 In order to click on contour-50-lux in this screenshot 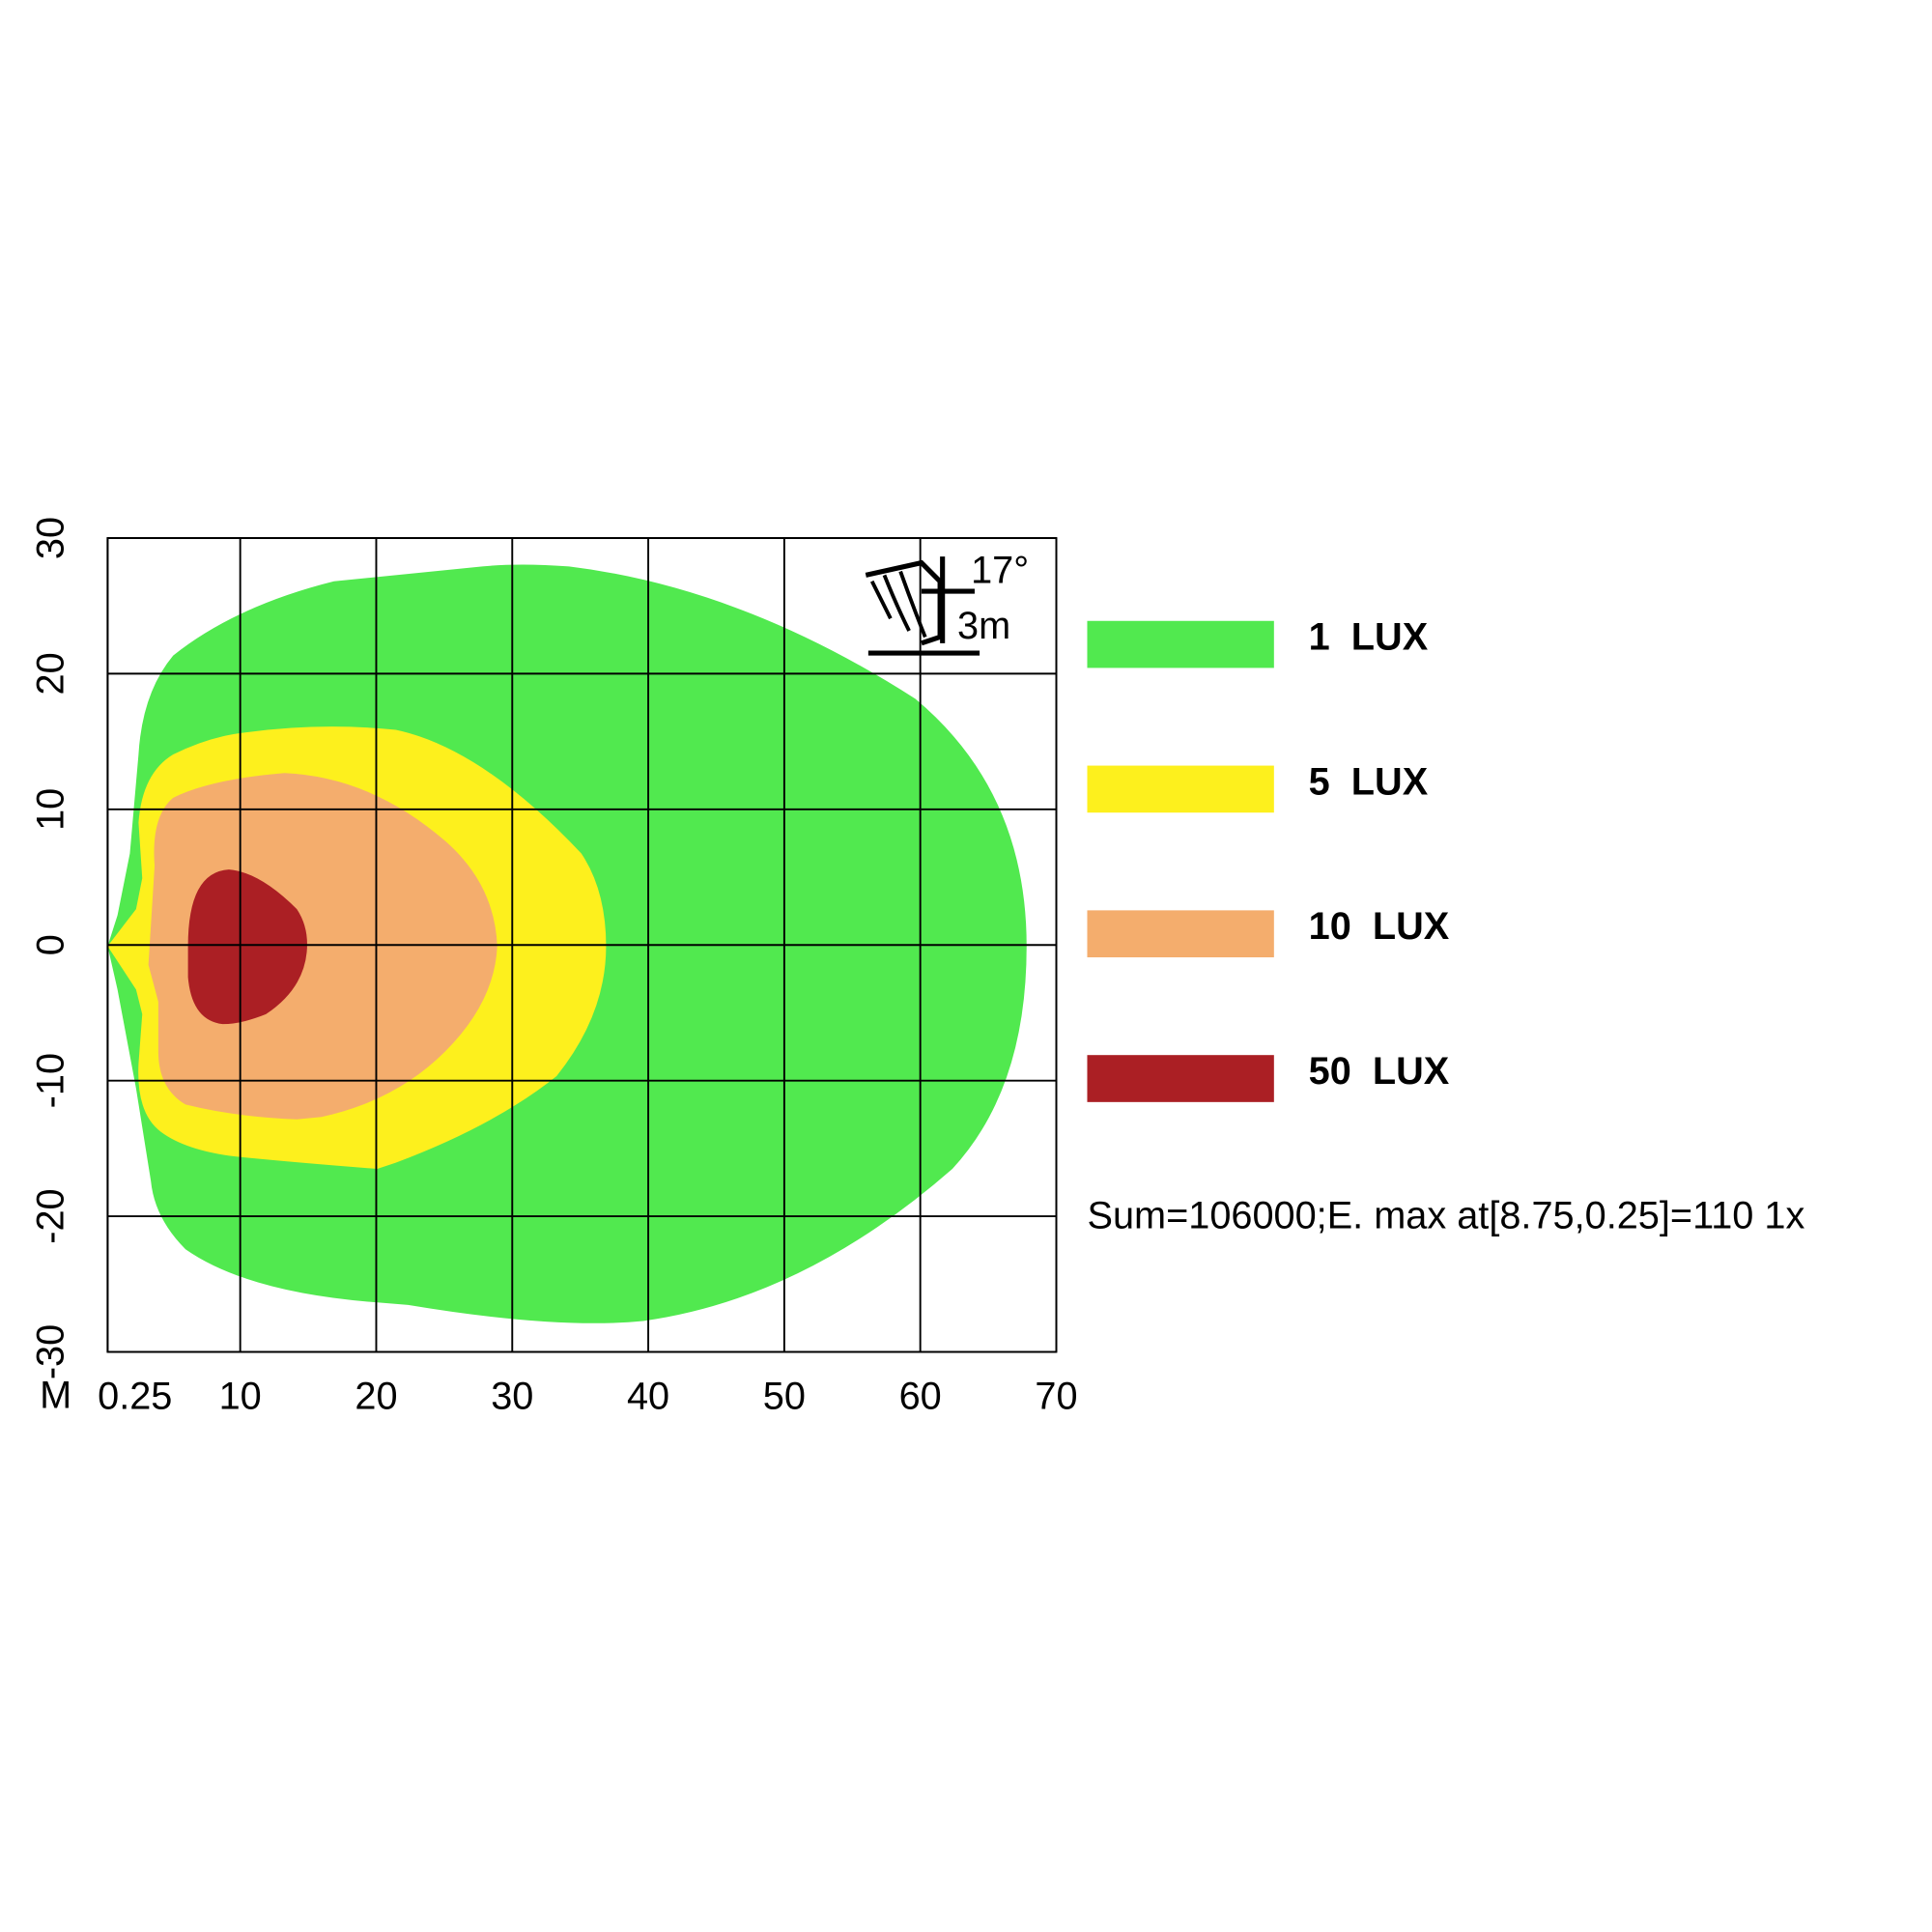, I will do `click(247, 947)`.